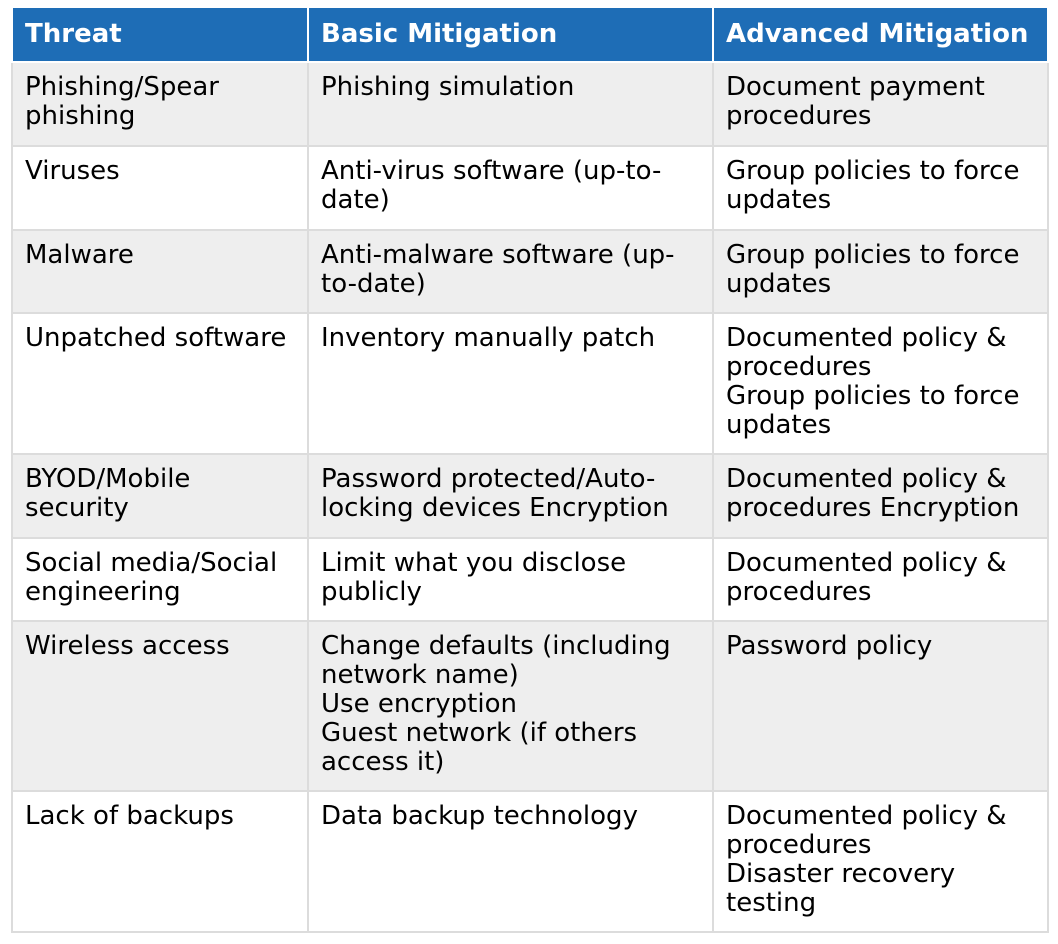  What do you see at coordinates (160, 579) in the screenshot?
I see `threat-cell: Social media/Social engineering` at bounding box center [160, 579].